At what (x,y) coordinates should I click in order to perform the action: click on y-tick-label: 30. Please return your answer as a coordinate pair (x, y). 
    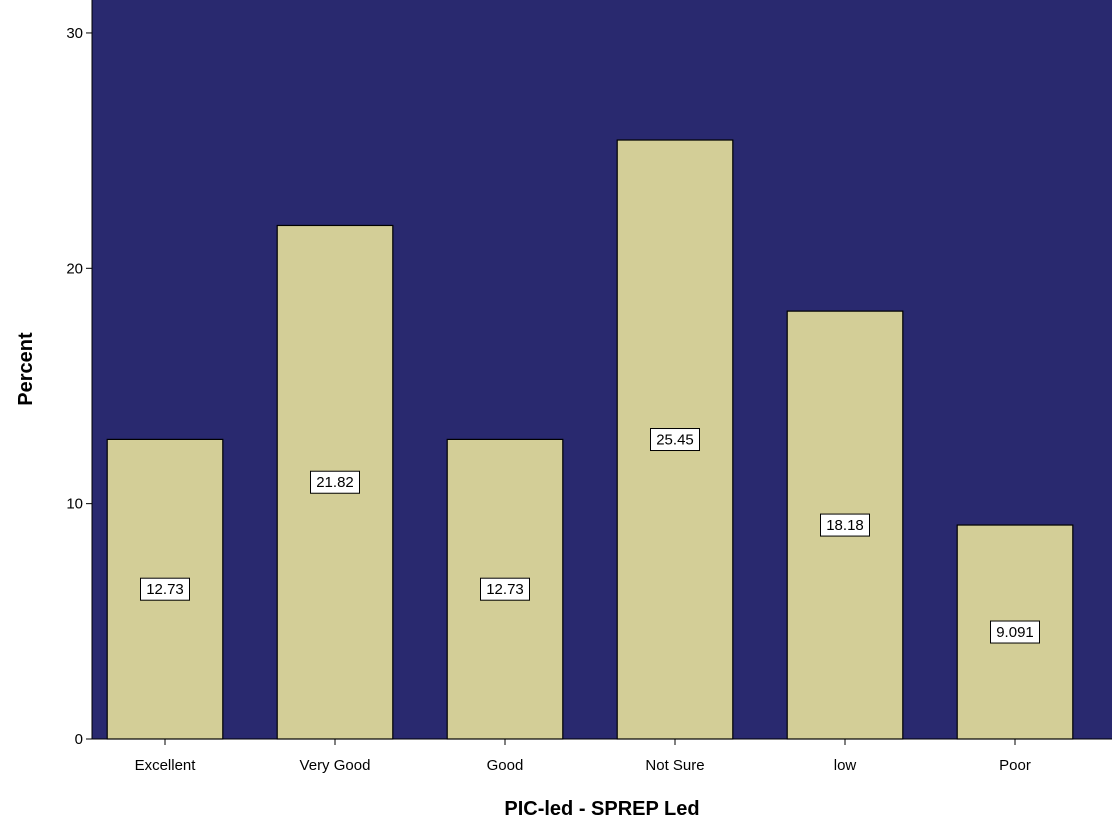
    Looking at the image, I should click on (74, 33).